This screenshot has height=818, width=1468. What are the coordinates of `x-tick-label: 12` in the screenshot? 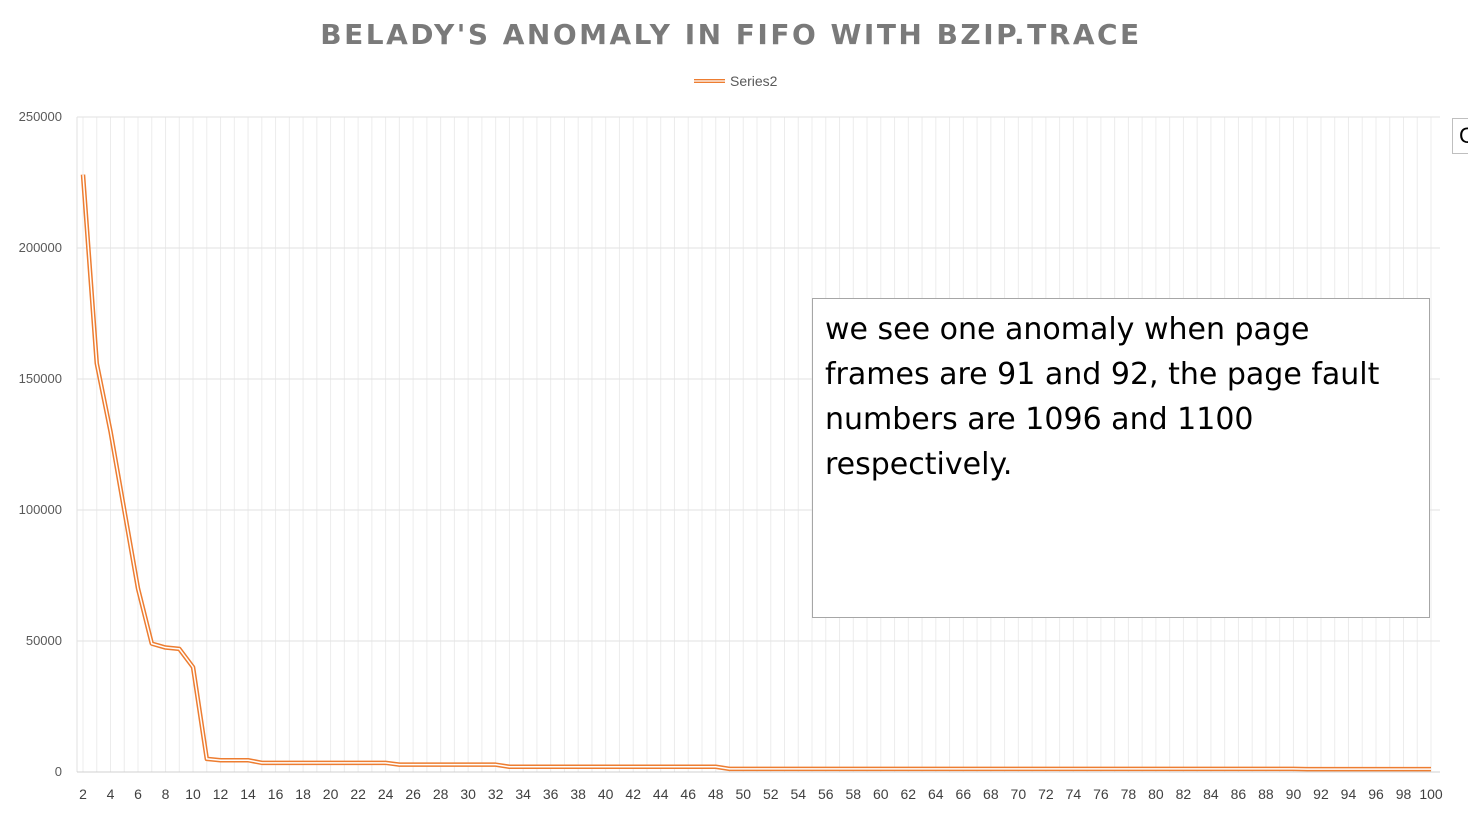 It's located at (221, 794).